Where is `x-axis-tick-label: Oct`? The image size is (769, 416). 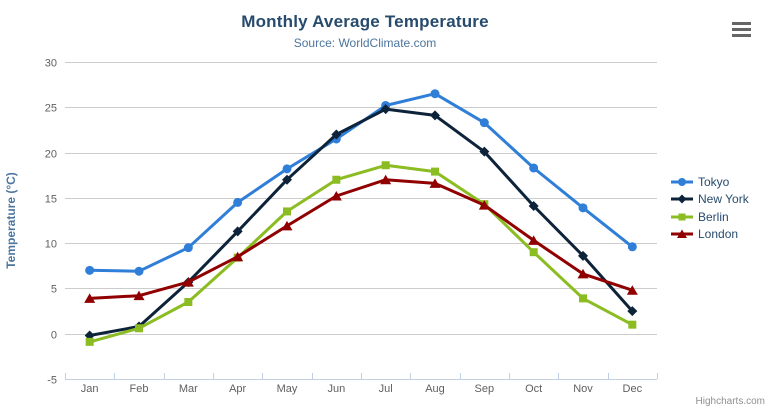
x-axis-tick-label: Oct is located at coordinates (533, 389).